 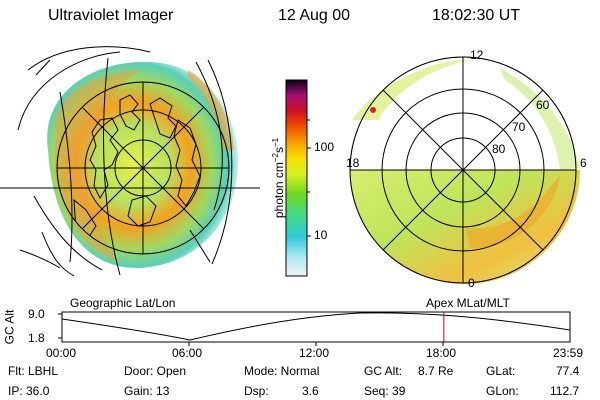 What do you see at coordinates (583, 163) in the screenshot?
I see `mlt-6-label: 6` at bounding box center [583, 163].